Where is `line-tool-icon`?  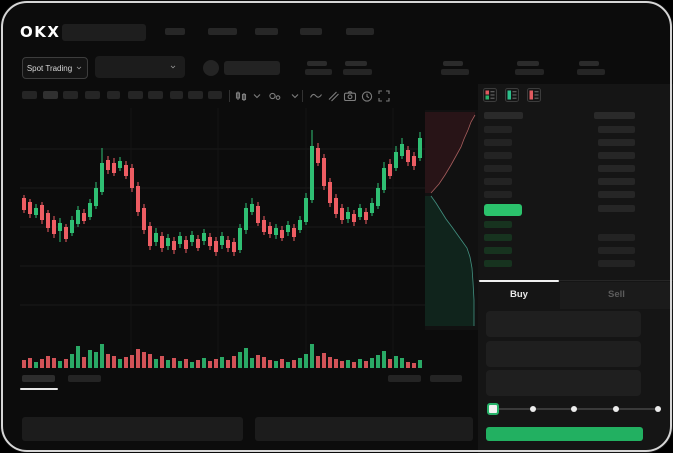 line-tool-icon is located at coordinates (316, 96).